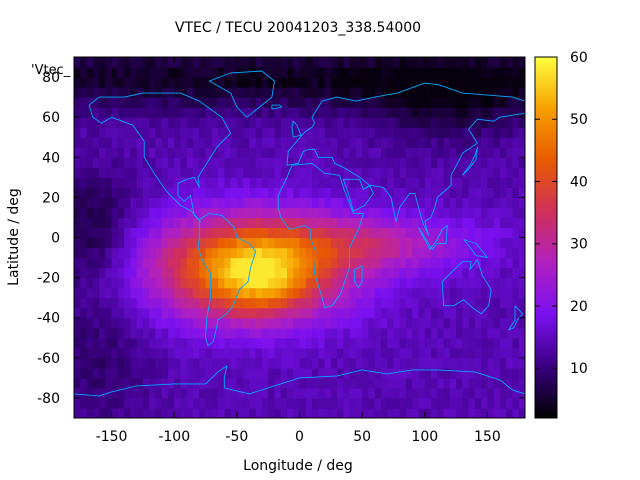 The height and width of the screenshot is (480, 640). Describe the element at coordinates (579, 58) in the screenshot. I see `colorbar-tick-label: 60` at that location.